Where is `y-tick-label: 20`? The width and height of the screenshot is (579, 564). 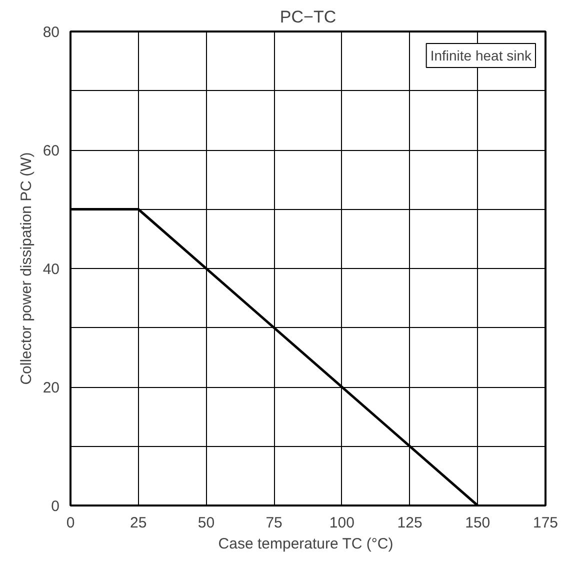
y-tick-label: 20 is located at coordinates (51, 388).